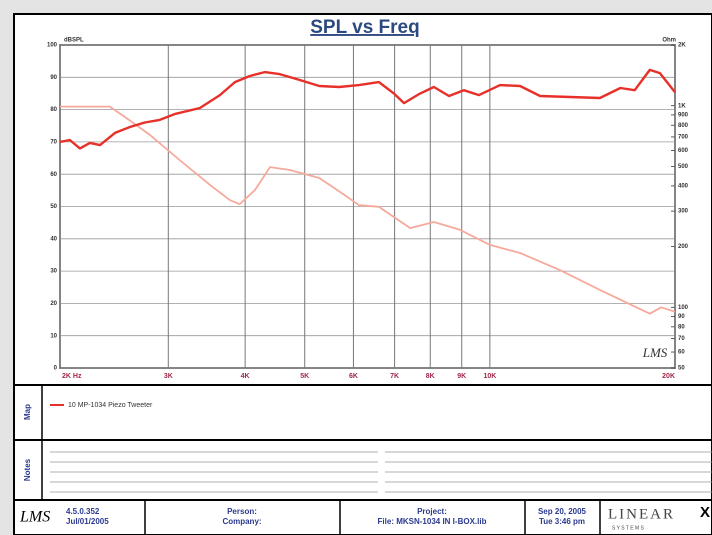 The width and height of the screenshot is (712, 535). What do you see at coordinates (168, 376) in the screenshot?
I see `x-tick-label: 3K` at bounding box center [168, 376].